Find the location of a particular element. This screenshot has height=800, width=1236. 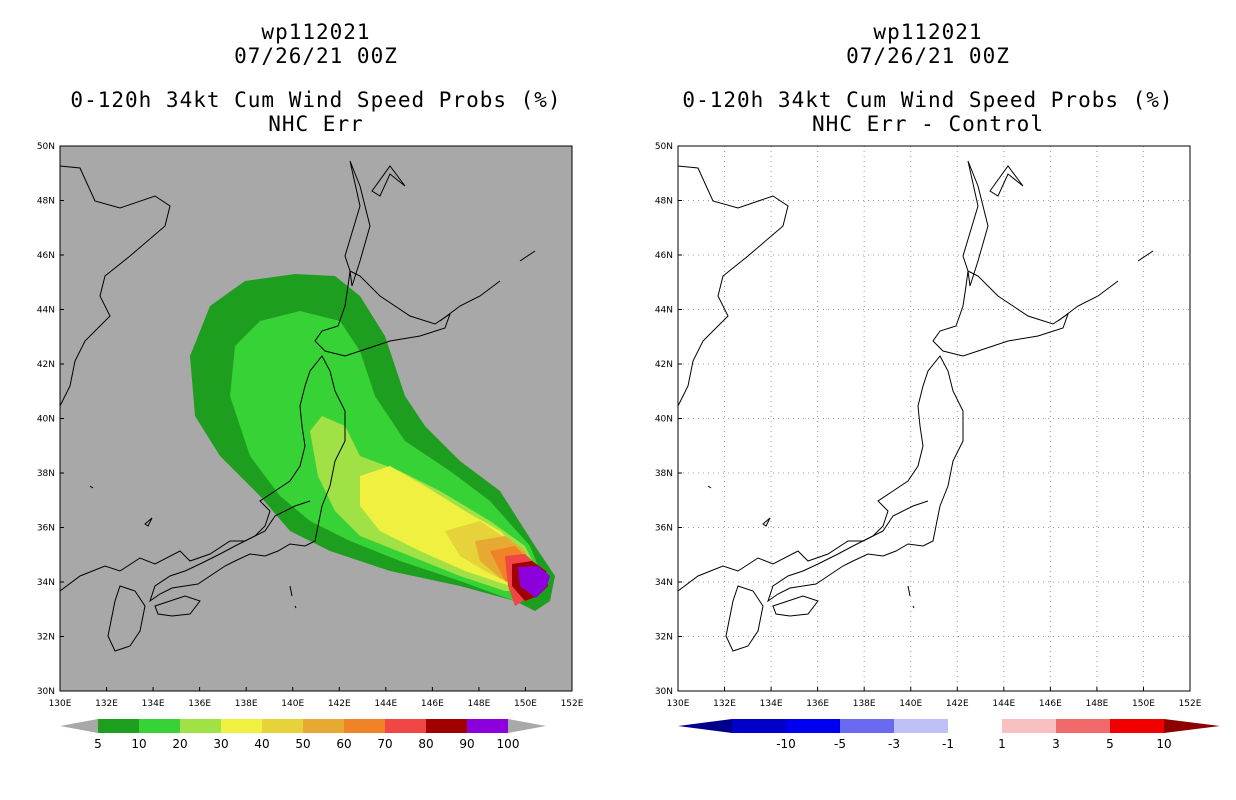

lat-label: 46N is located at coordinates (664, 256).